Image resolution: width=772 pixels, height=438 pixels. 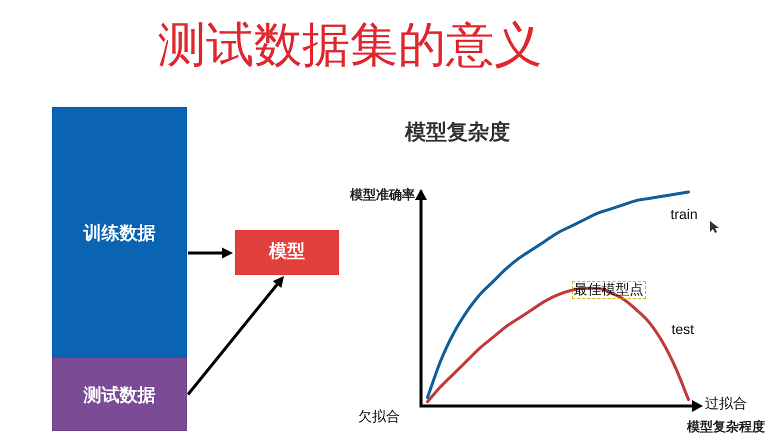 What do you see at coordinates (350, 45) in the screenshot?
I see `text: 测试数据集的意义` at bounding box center [350, 45].